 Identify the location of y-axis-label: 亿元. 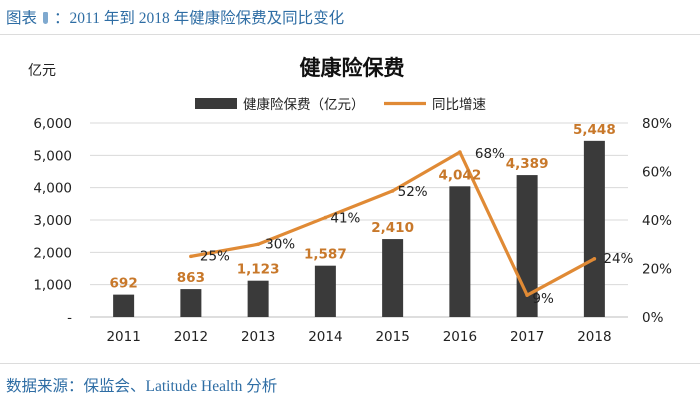
(42, 71).